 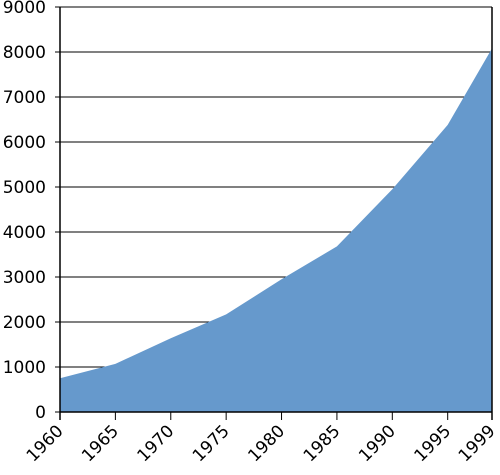 I want to click on x-tick-label: 1995, so click(x=432, y=443).